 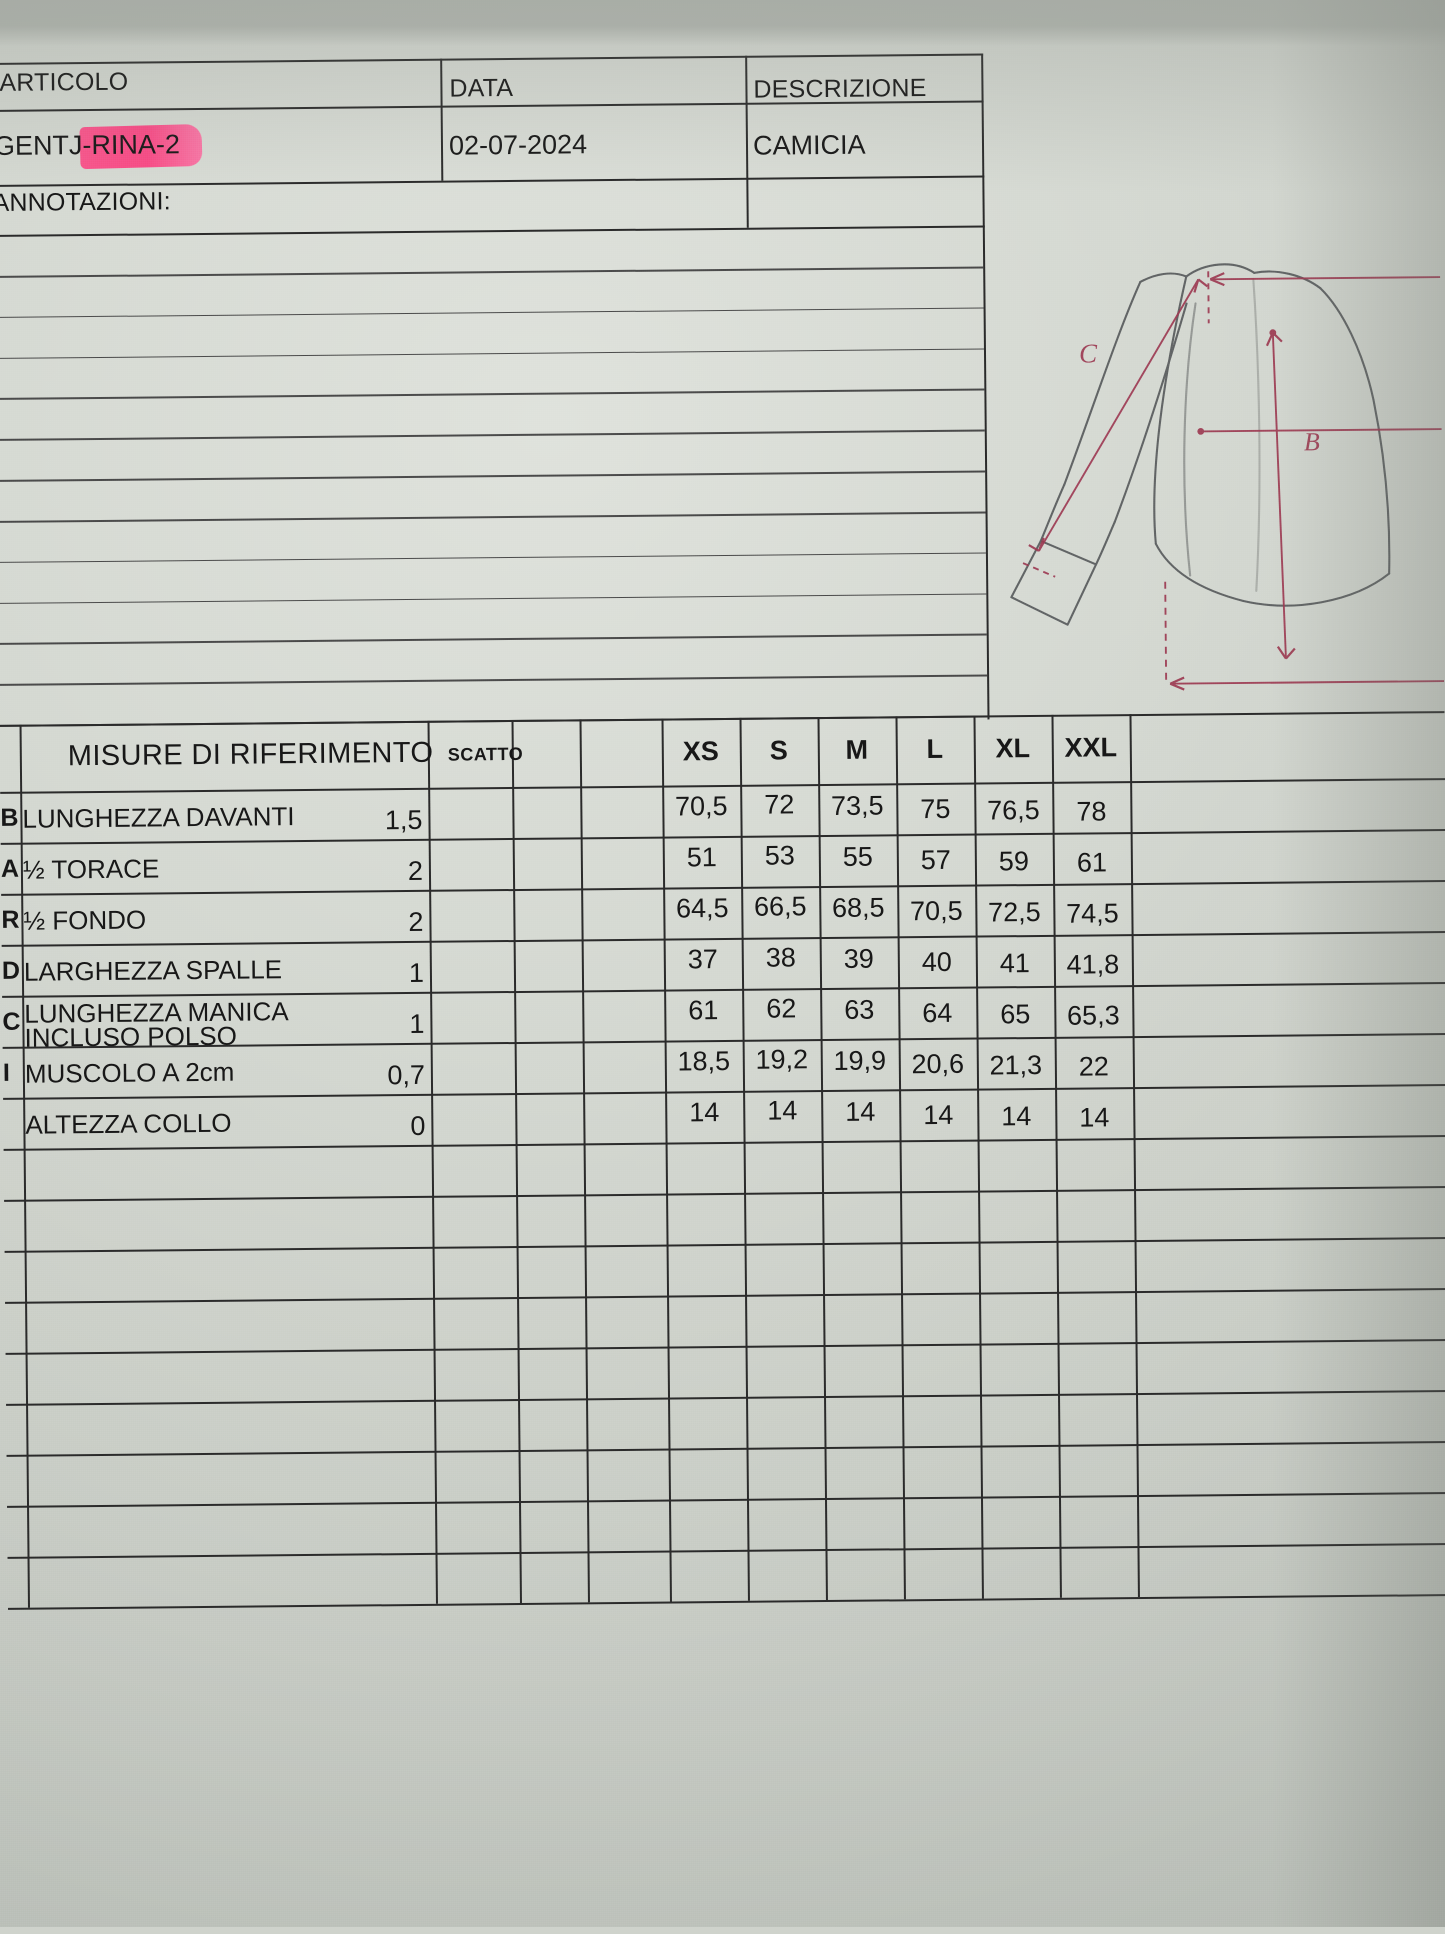 What do you see at coordinates (704, 1062) in the screenshot?
I see `cell-r5-xs: 18,5` at bounding box center [704, 1062].